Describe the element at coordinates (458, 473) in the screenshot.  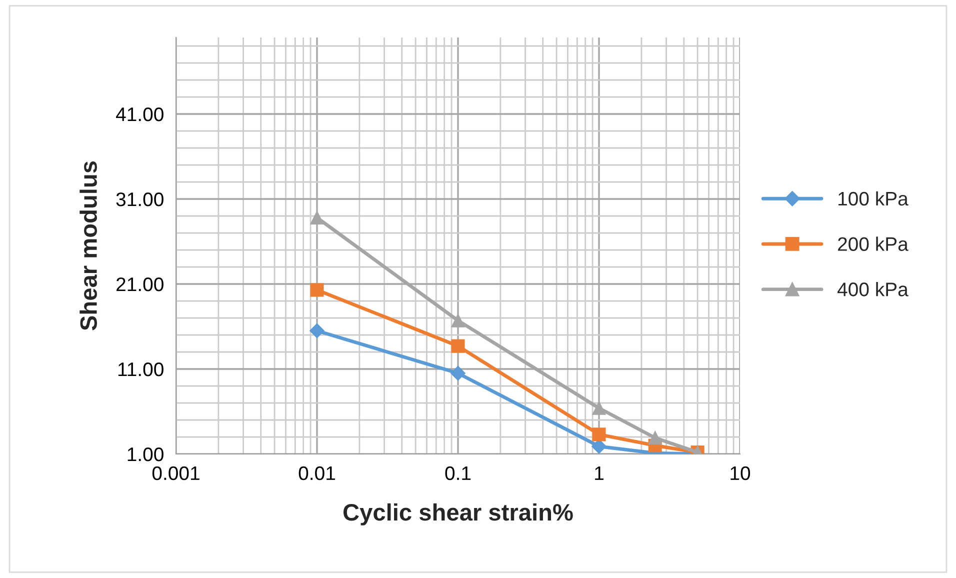
I see `x-tick-label: 0.1` at that location.